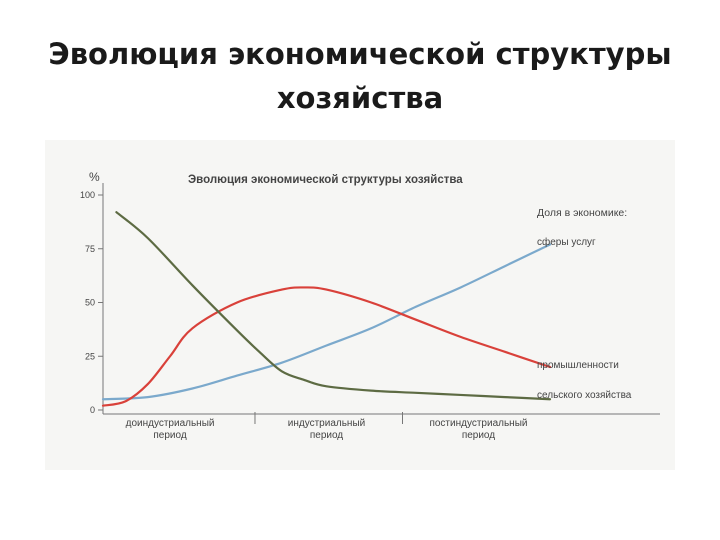  Describe the element at coordinates (360, 54) in the screenshot. I see `slide-title-line-1: Эволюция экономической структуры` at that location.